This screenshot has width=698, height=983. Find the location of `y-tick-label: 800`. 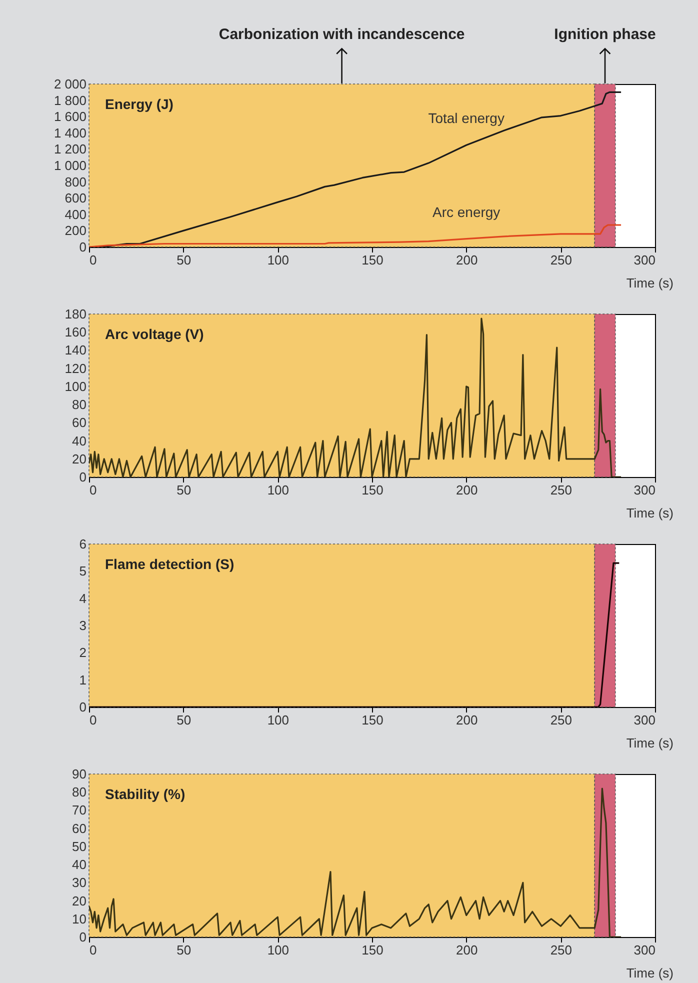

y-tick-label: 800 is located at coordinates (75, 182).